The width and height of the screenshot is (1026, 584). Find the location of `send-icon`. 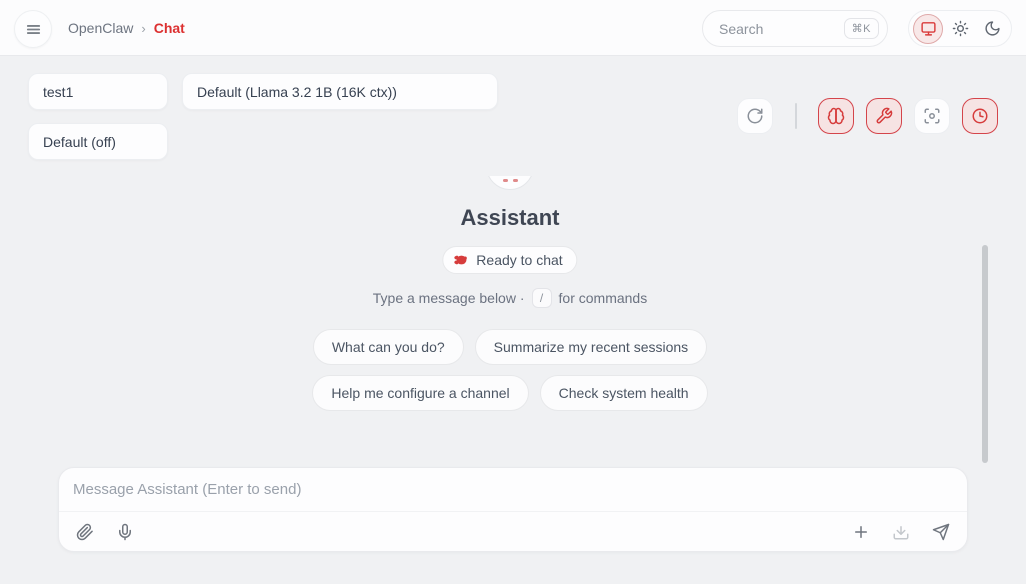

send-icon is located at coordinates (941, 532).